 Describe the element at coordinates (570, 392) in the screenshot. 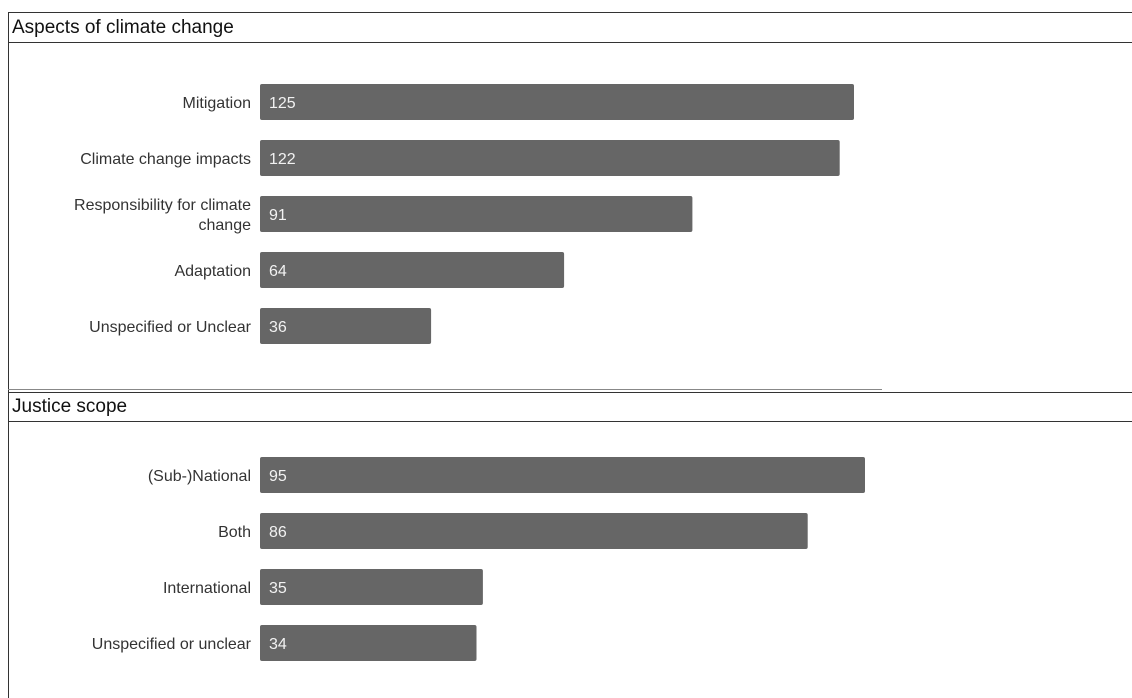

I see `panel-divider-border` at that location.